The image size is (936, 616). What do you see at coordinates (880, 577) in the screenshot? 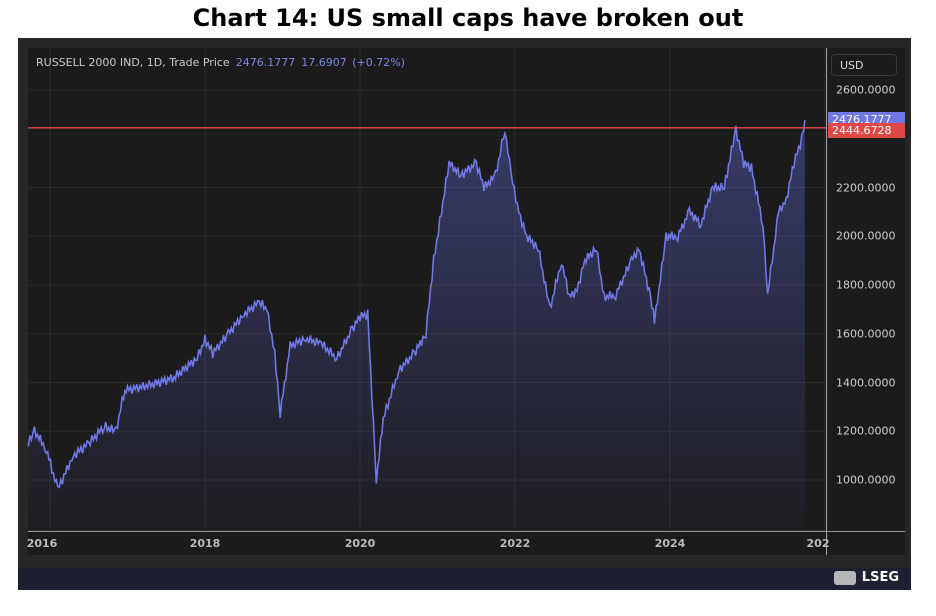
I see `lseg-brand: LSEG` at bounding box center [880, 577].